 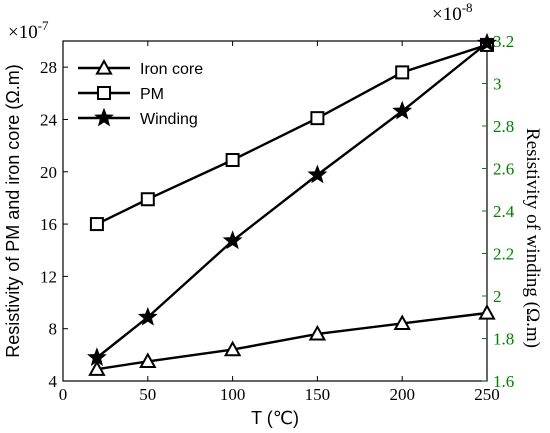 What do you see at coordinates (452, 12) in the screenshot?
I see `right-multiplier: ×10⁻⁸` at bounding box center [452, 12].